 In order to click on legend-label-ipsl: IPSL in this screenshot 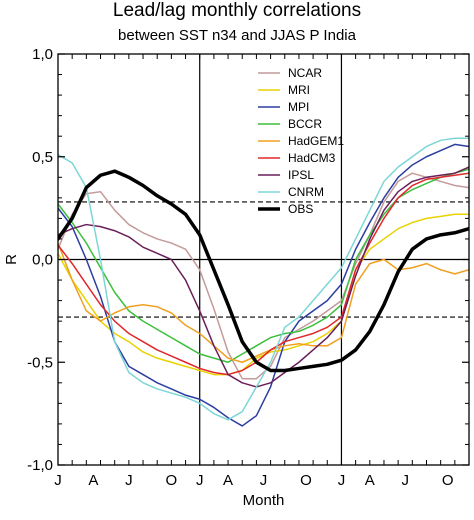, I will do `click(301, 175)`.